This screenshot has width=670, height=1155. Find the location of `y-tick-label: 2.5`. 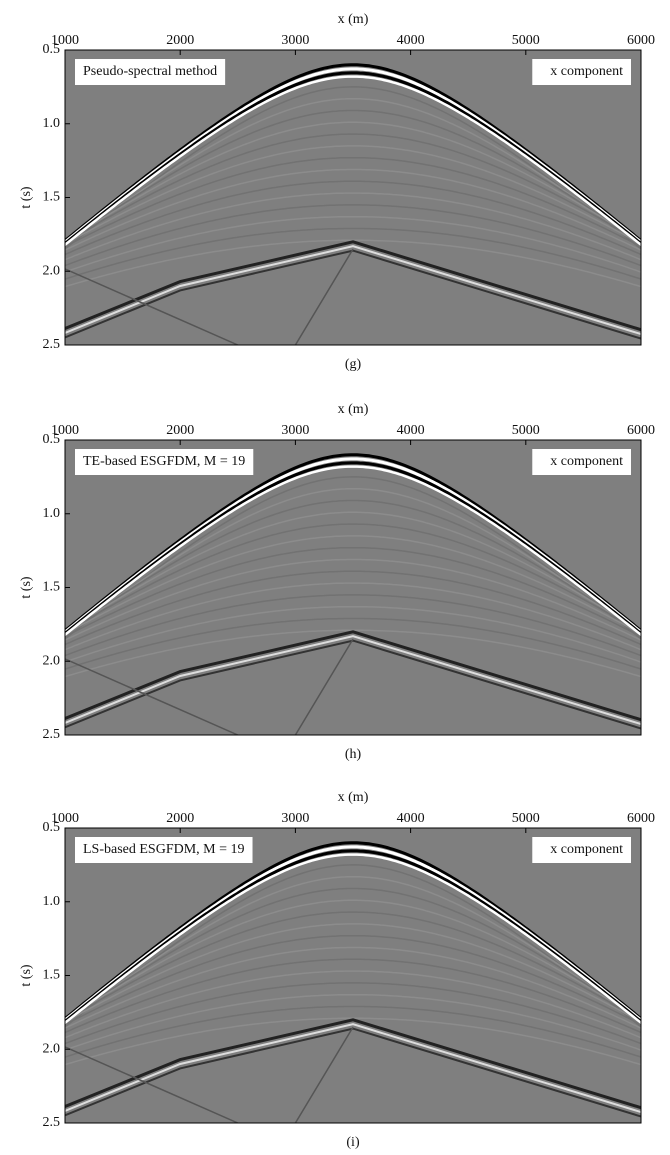

y-tick-label: 2.5 is located at coordinates (52, 344).